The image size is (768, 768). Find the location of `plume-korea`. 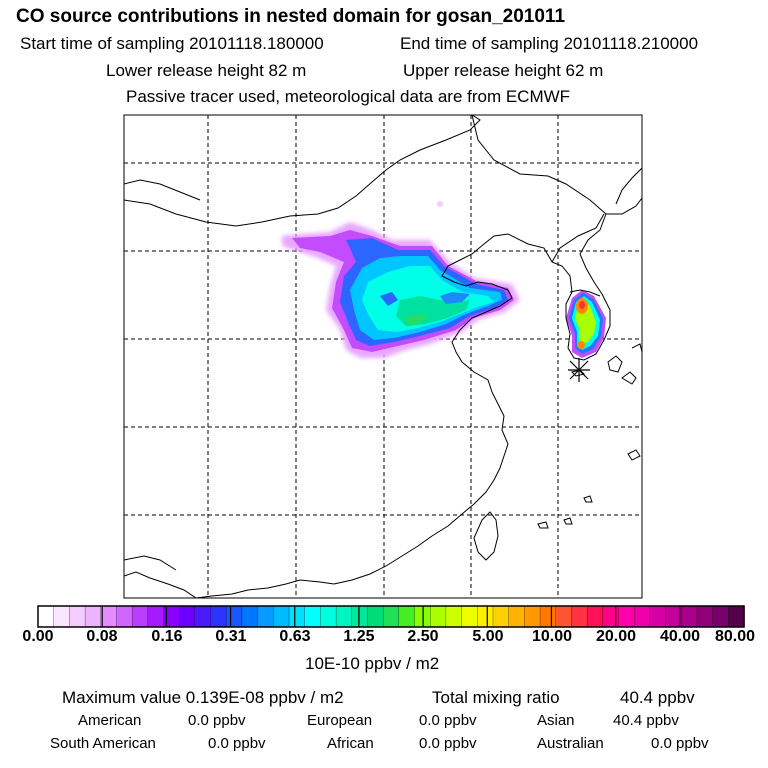

plume-korea is located at coordinates (586, 324).